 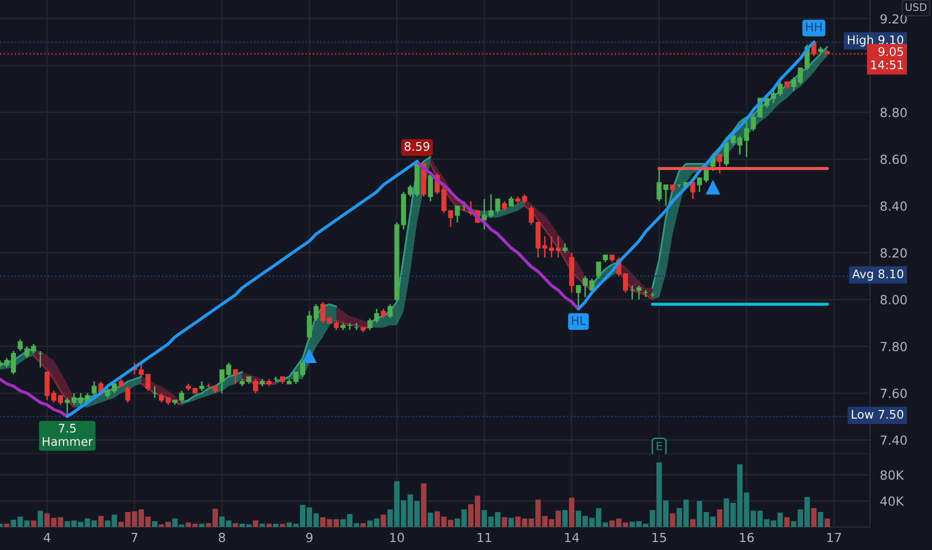 What do you see at coordinates (222, 537) in the screenshot?
I see `x-tick-label: 8` at bounding box center [222, 537].